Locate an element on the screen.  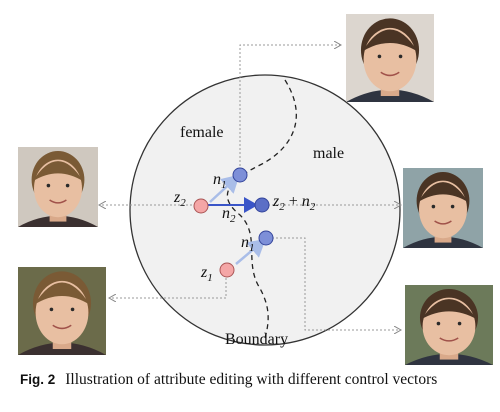
label-z2: z2 is located at coordinates (179, 199).